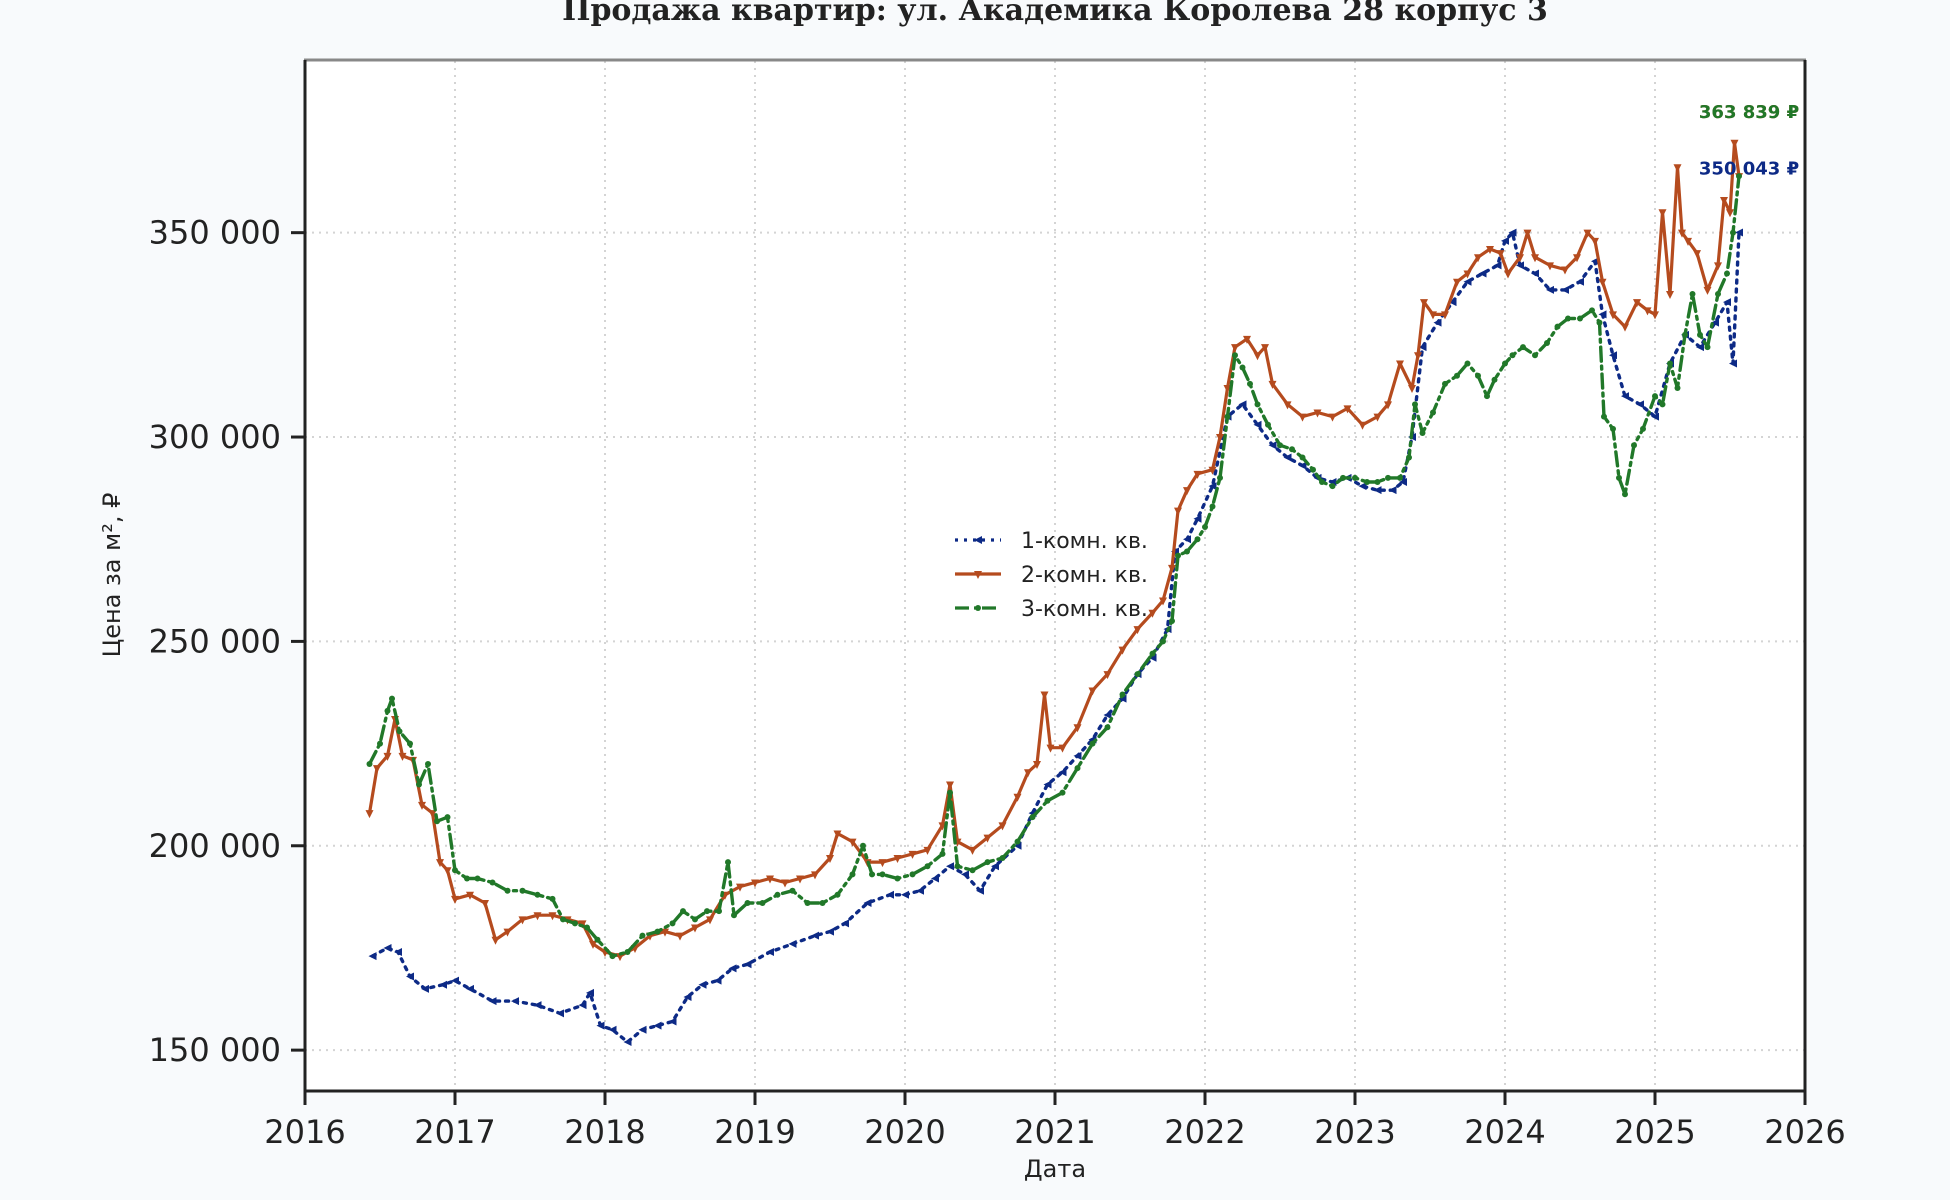  I want to click on legend-label: 3-комн. кв., so click(1084, 609).